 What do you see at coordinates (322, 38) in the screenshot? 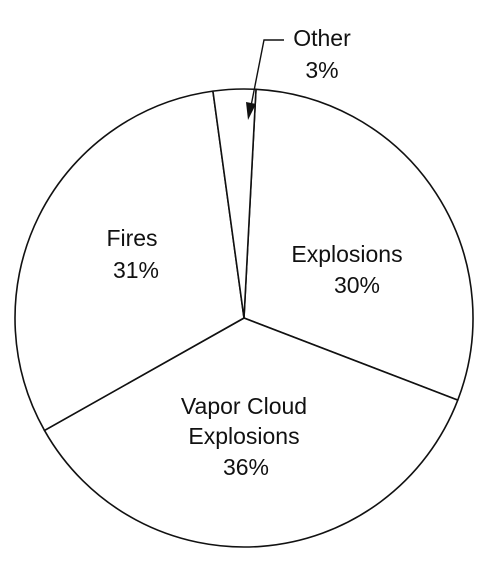
I see `slice-label-other: Other` at bounding box center [322, 38].